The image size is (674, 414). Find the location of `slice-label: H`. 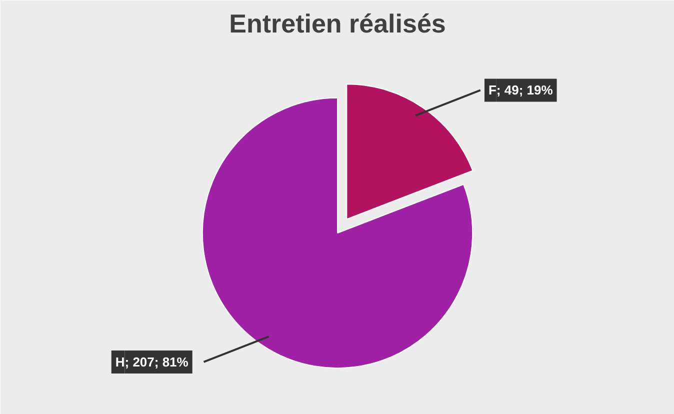

slice-label: H is located at coordinates (120, 362).